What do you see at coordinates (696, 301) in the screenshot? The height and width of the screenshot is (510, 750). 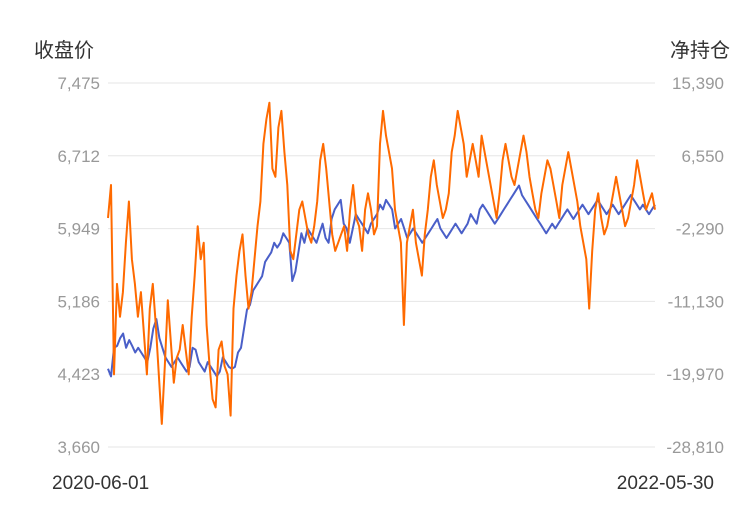 I see `right-tick-label: -11,130` at bounding box center [696, 301].